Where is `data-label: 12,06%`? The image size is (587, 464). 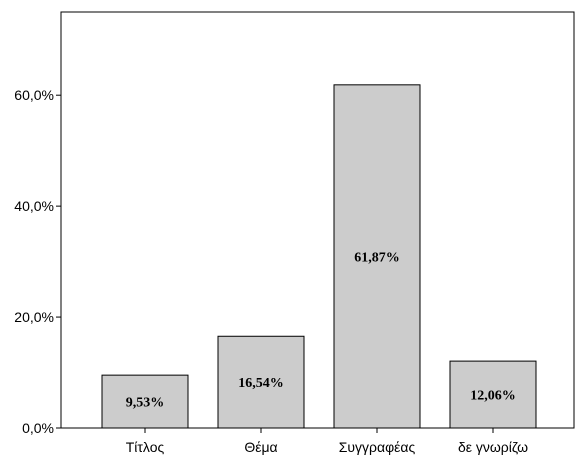
data-label: 12,06% is located at coordinates (493, 396).